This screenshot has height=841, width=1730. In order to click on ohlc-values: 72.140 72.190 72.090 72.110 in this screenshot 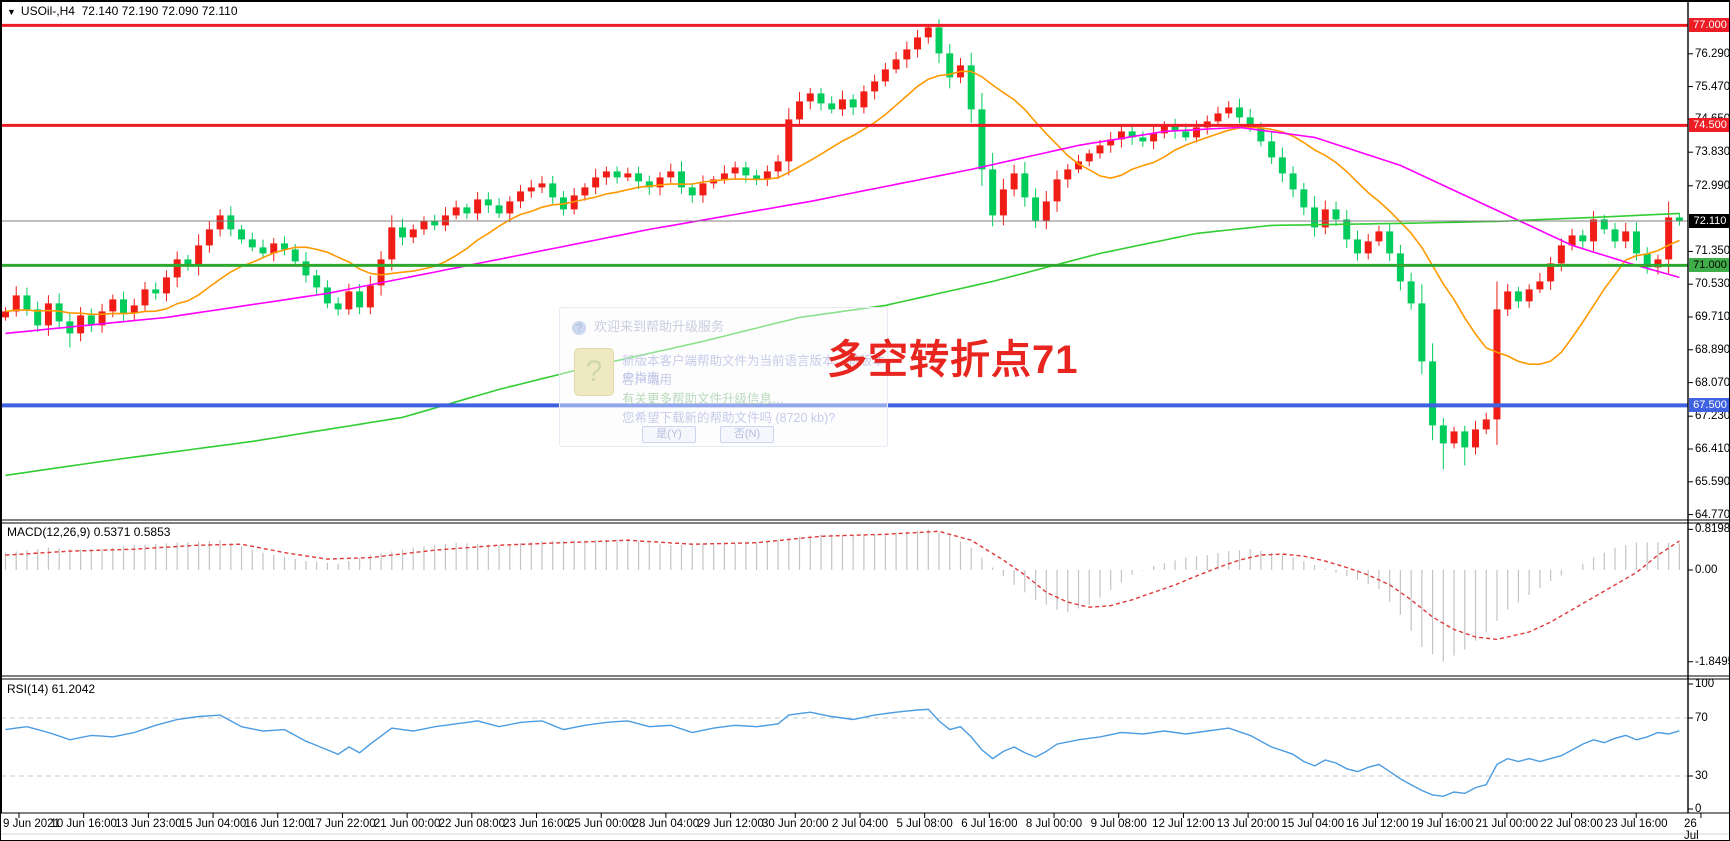, I will do `click(159, 11)`.